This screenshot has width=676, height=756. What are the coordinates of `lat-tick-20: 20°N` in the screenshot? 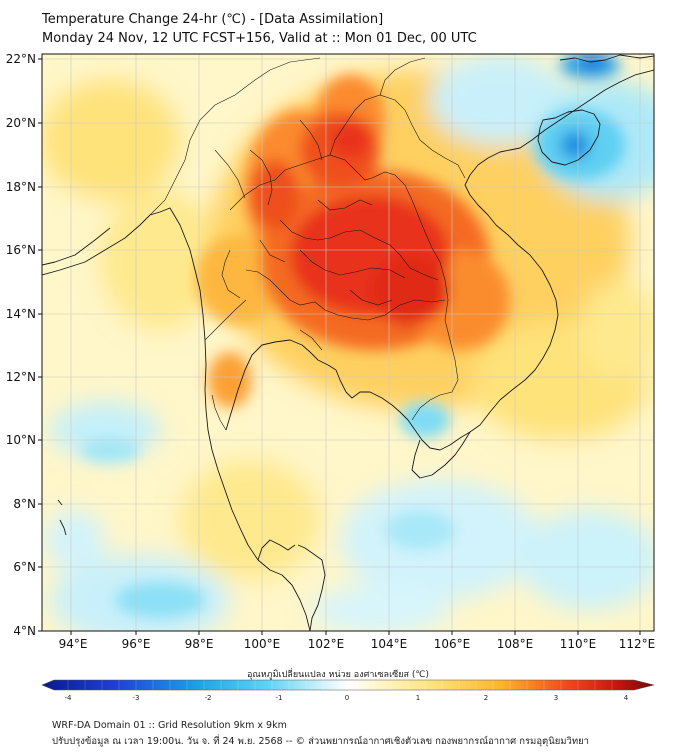 It's located at (21, 123).